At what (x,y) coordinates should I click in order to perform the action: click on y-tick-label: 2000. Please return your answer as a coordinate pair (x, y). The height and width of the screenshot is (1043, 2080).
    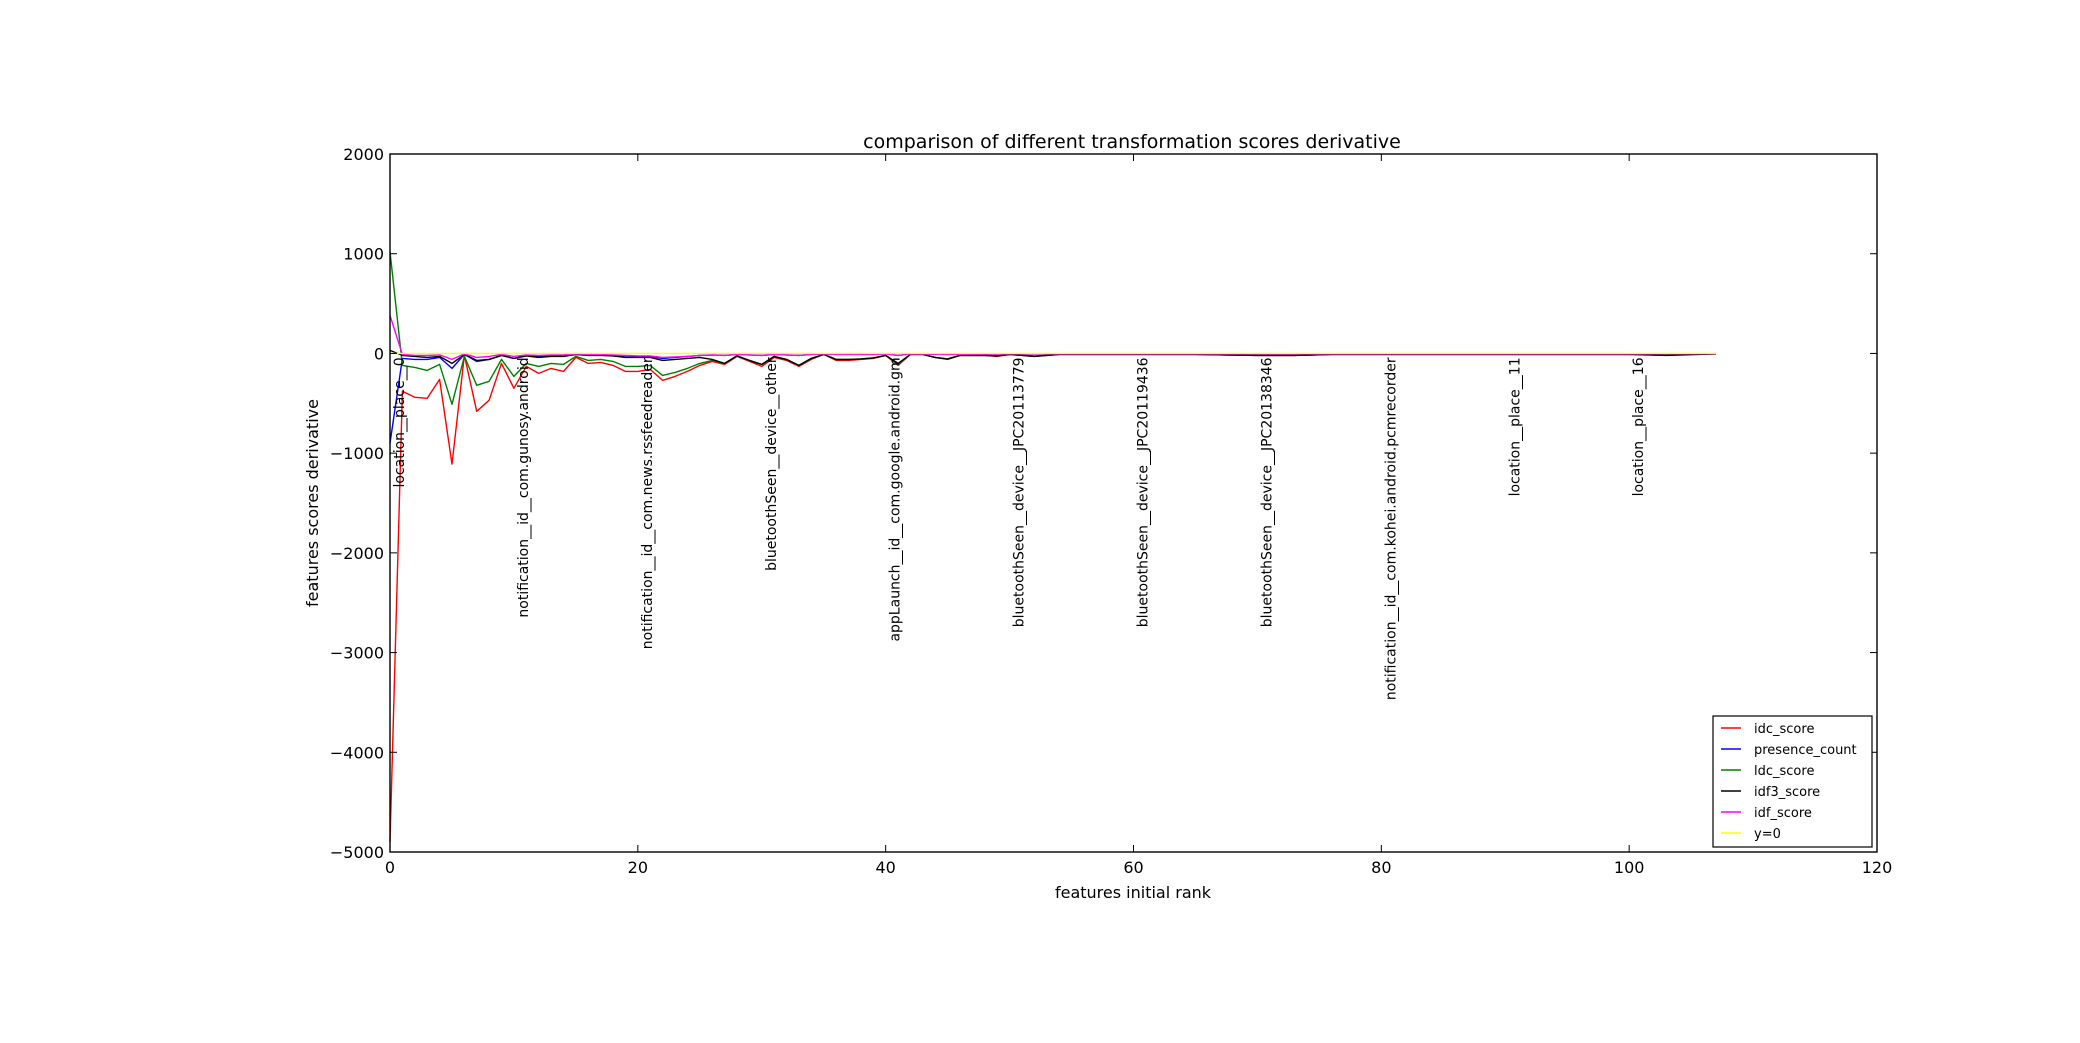
    Looking at the image, I should click on (363, 154).